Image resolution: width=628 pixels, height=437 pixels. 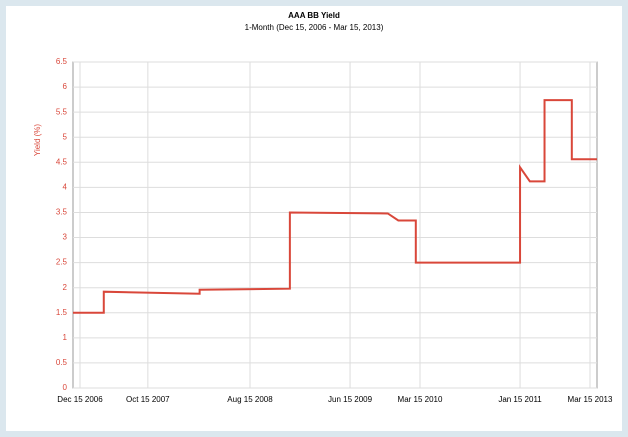 What do you see at coordinates (350, 399) in the screenshot?
I see `x-tick-label: Jun 15 2009` at bounding box center [350, 399].